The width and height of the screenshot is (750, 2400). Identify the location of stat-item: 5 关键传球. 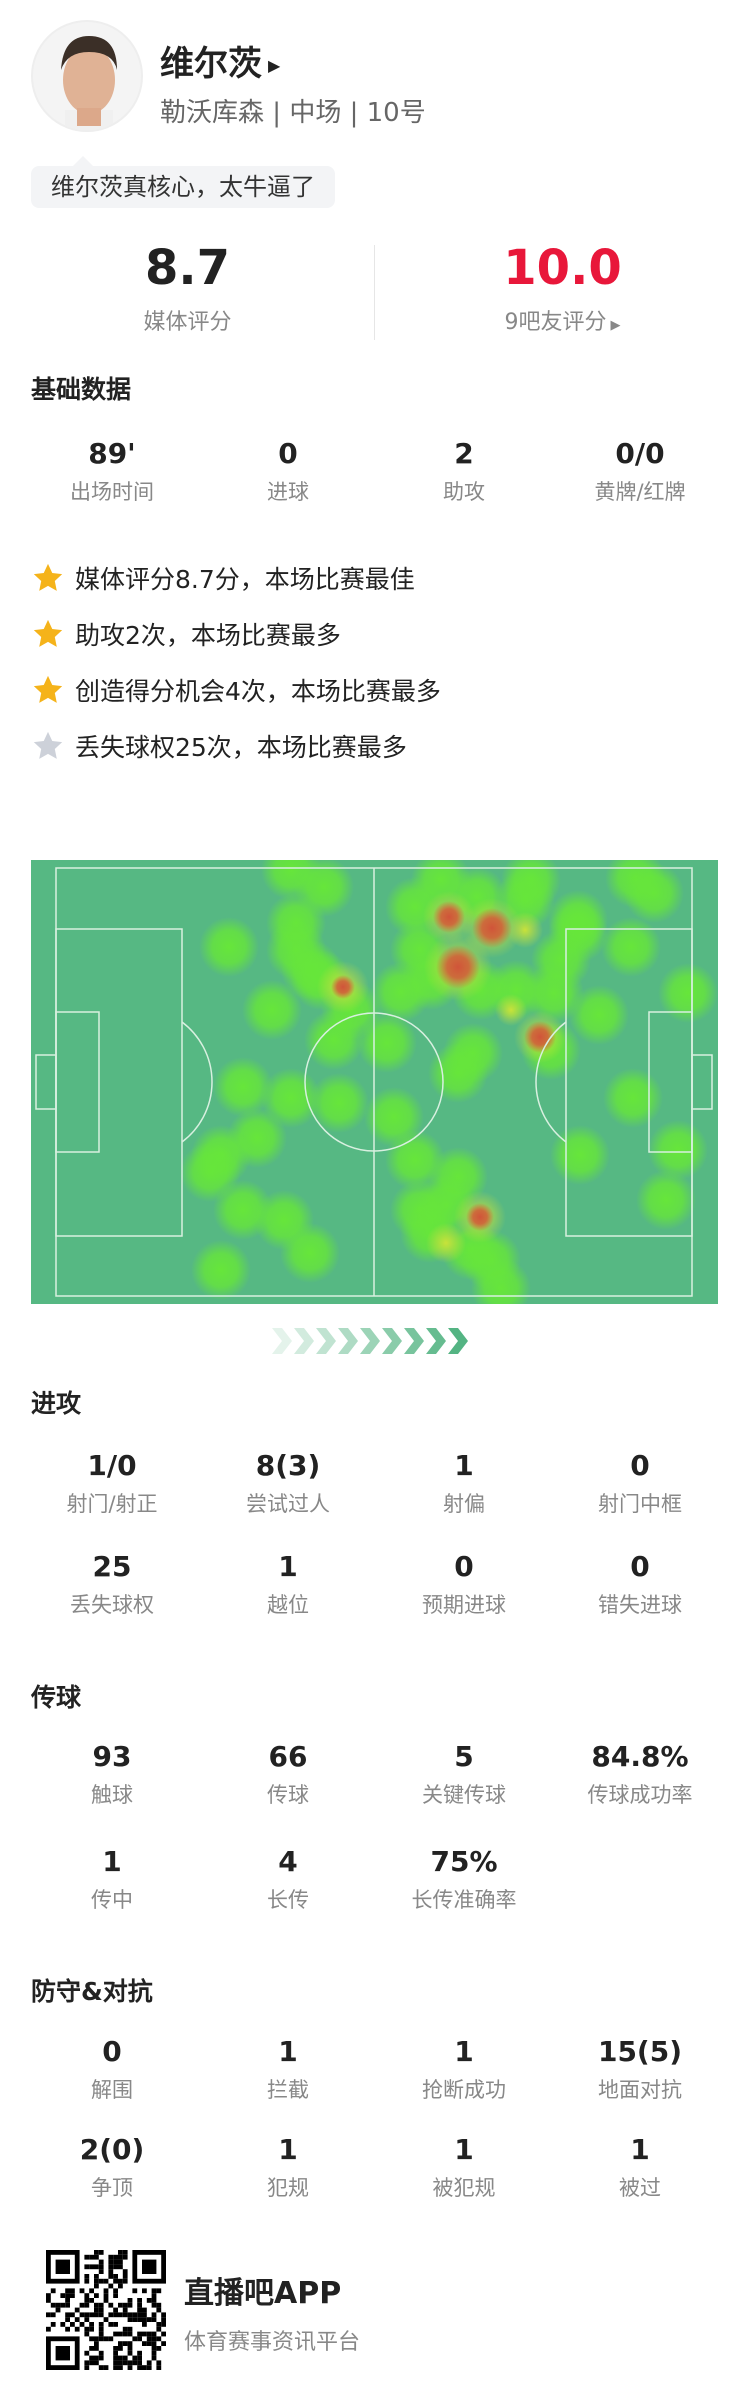
(464, 1774).